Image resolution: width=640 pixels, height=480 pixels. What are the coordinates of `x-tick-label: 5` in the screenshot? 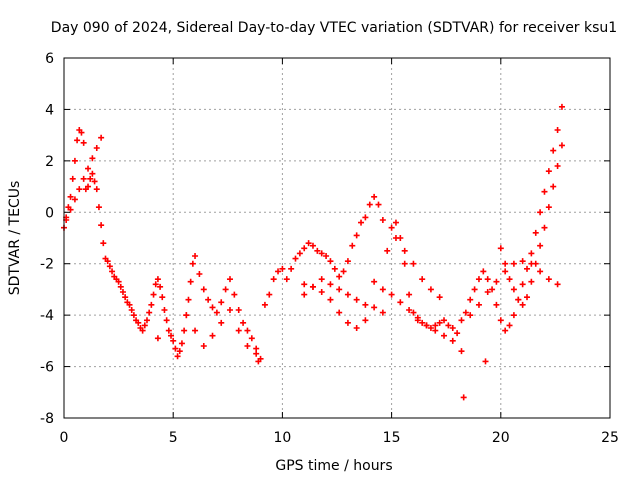 It's located at (173, 438).